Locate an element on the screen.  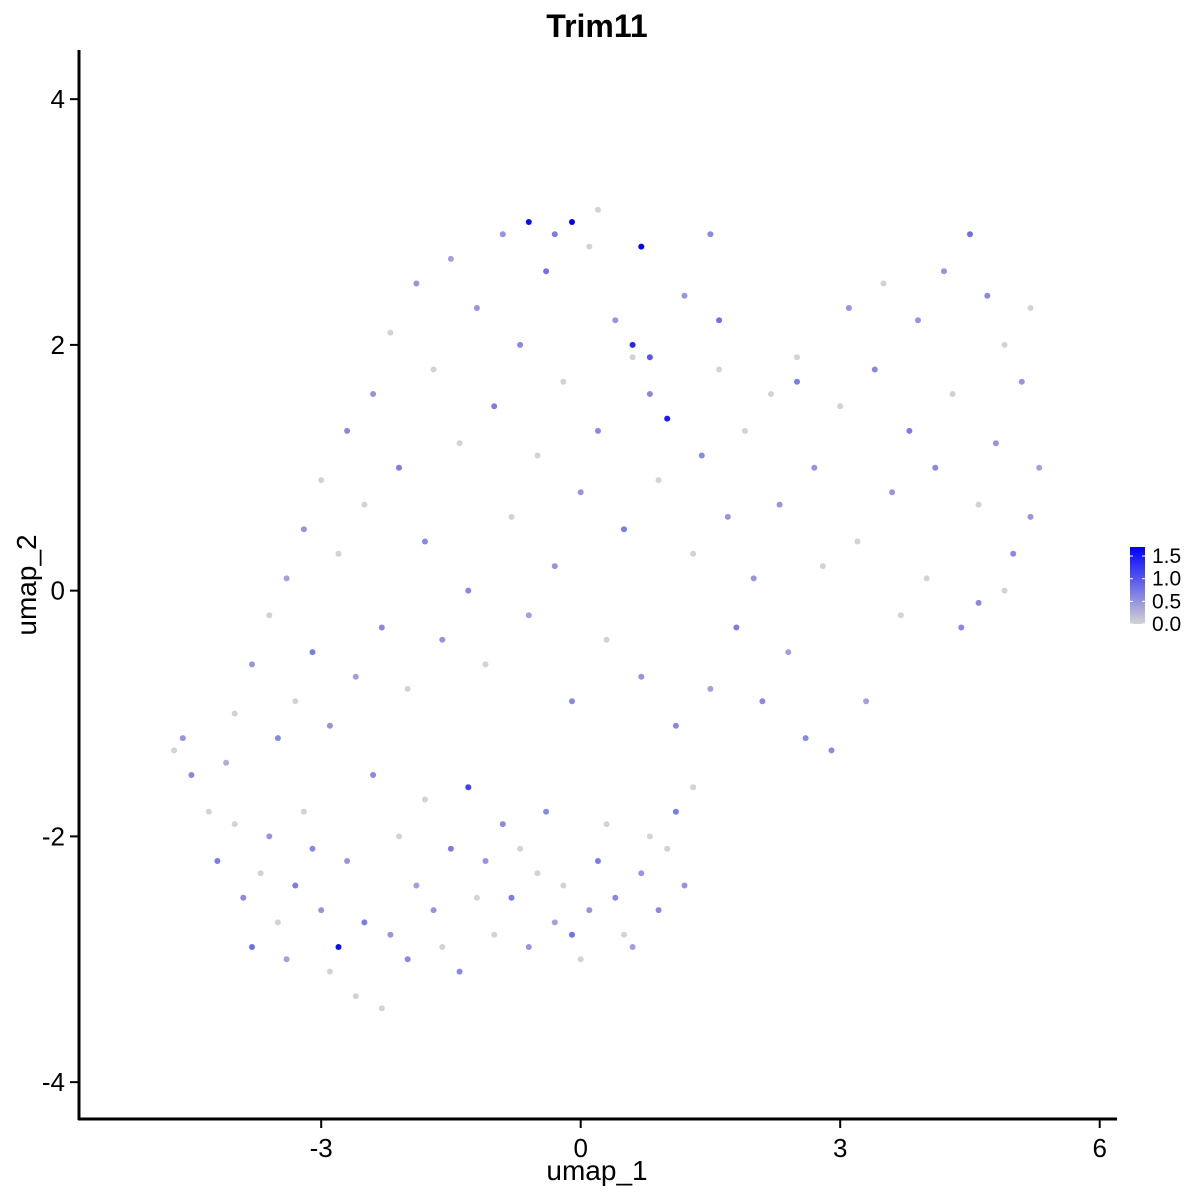
y-tick-label: -4 is located at coordinates (53, 1082).